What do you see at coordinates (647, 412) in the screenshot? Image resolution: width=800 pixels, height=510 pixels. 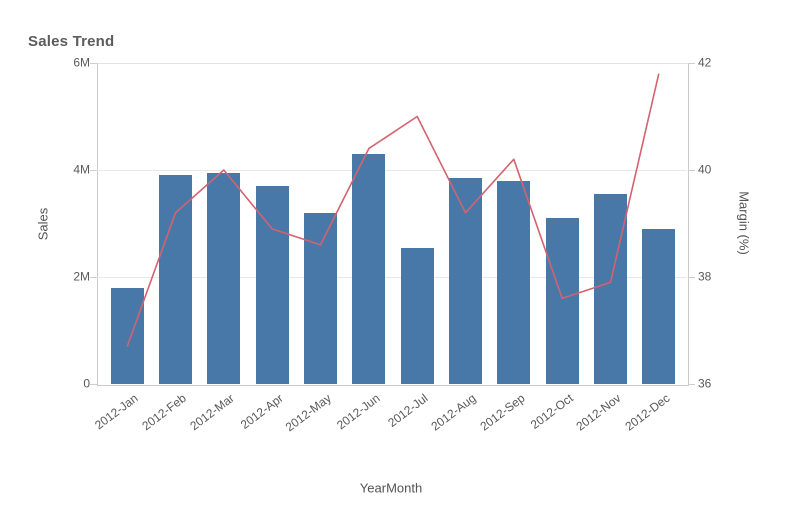 I see `x-tick-label-2012-Dec: 2012-Dec` at bounding box center [647, 412].